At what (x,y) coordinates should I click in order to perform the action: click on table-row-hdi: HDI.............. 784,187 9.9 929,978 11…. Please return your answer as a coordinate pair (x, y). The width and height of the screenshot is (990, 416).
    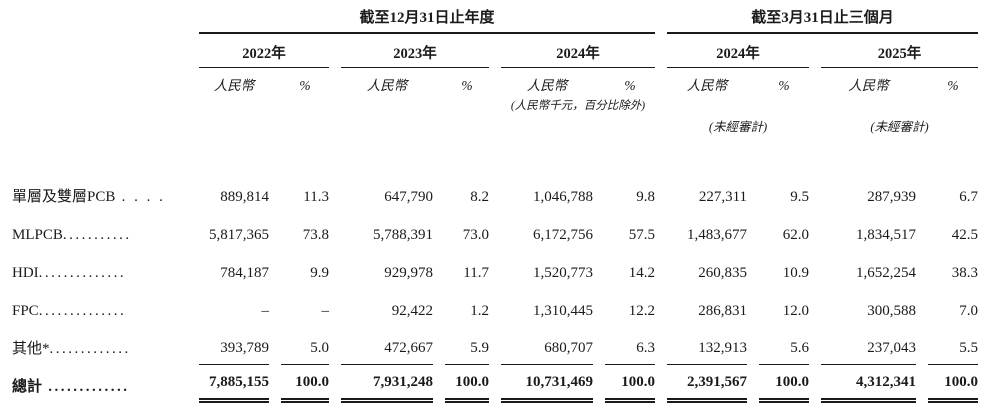
    Looking at the image, I should click on (495, 270).